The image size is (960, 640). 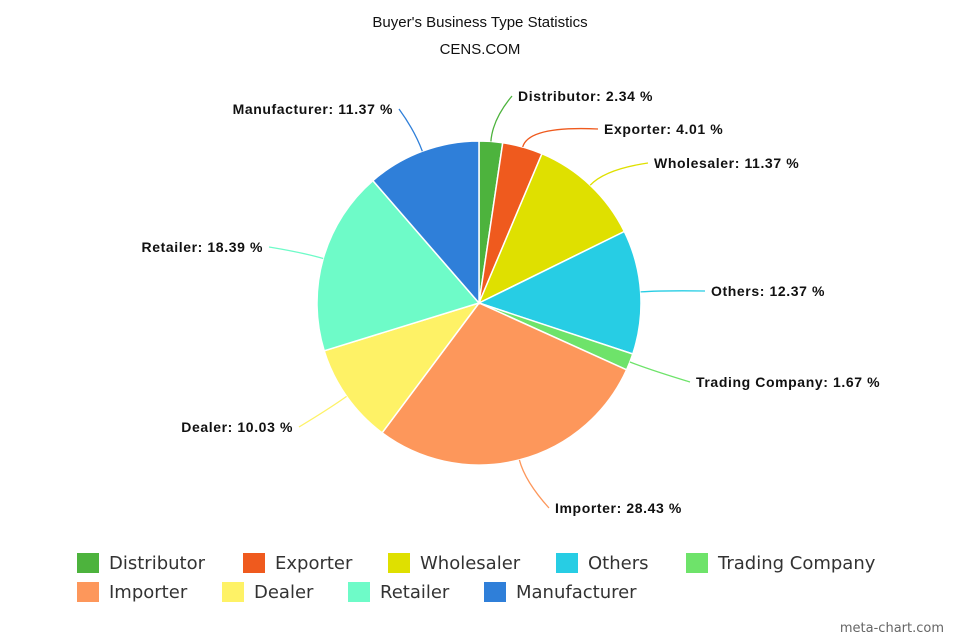 I want to click on legend-item-retailer: Retailer, so click(x=399, y=592).